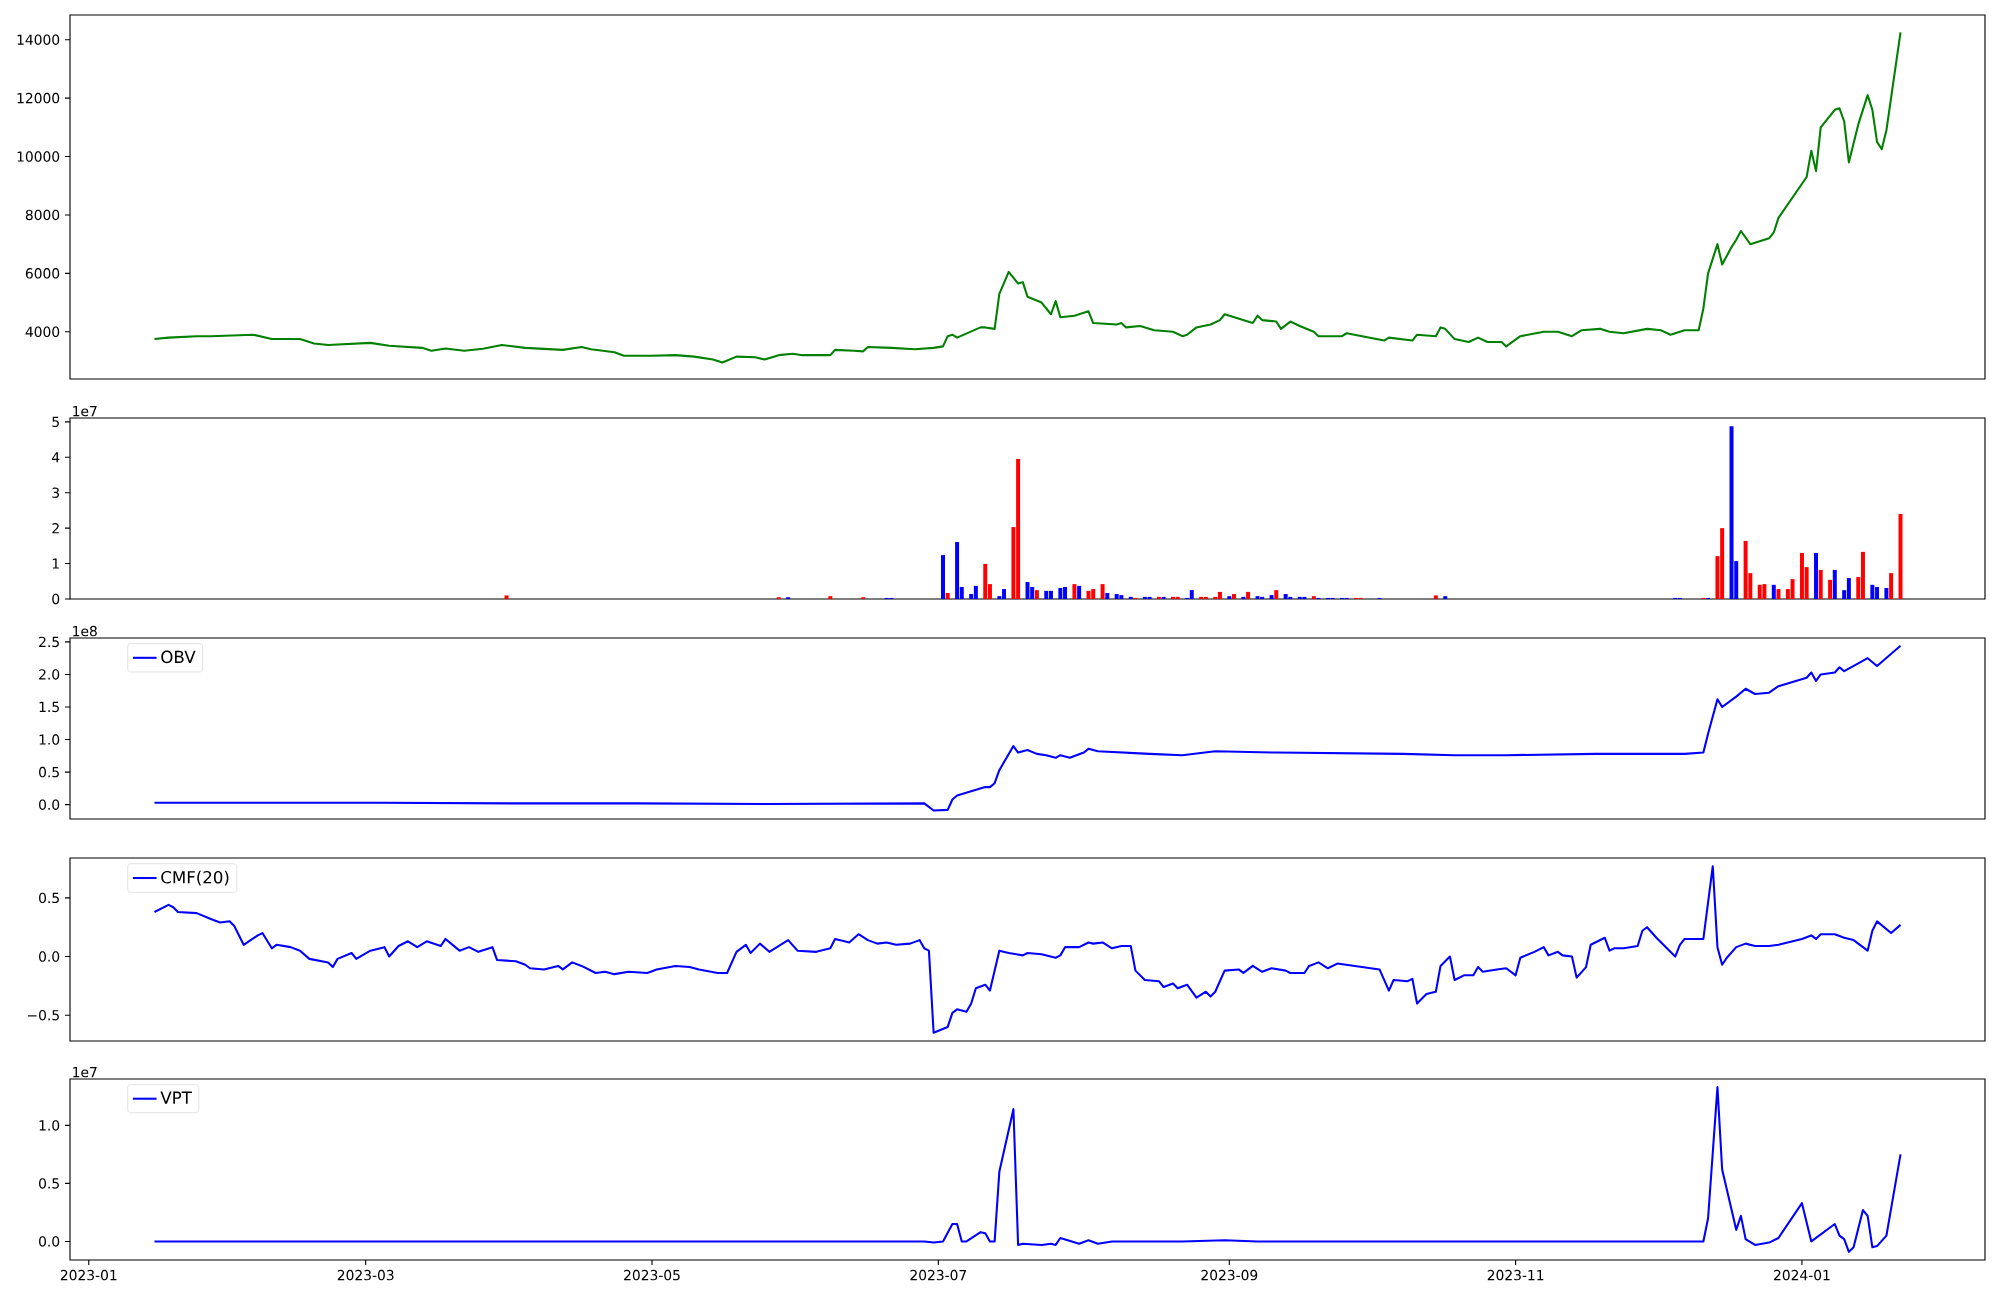  I want to click on x-tick-label: 2023-07, so click(938, 1275).